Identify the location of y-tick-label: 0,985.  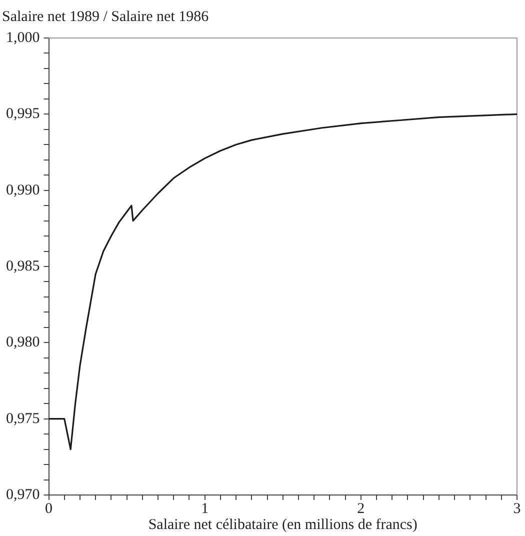
(23, 266).